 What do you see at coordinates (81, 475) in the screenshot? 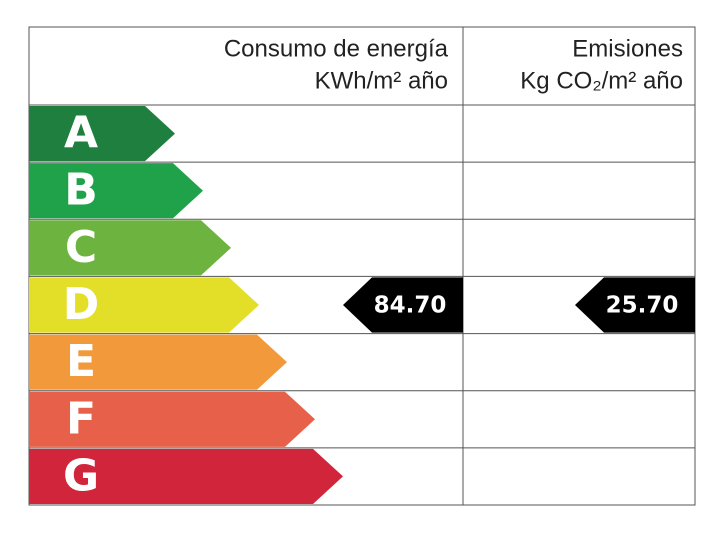
I see `rating-letter: G` at bounding box center [81, 475].